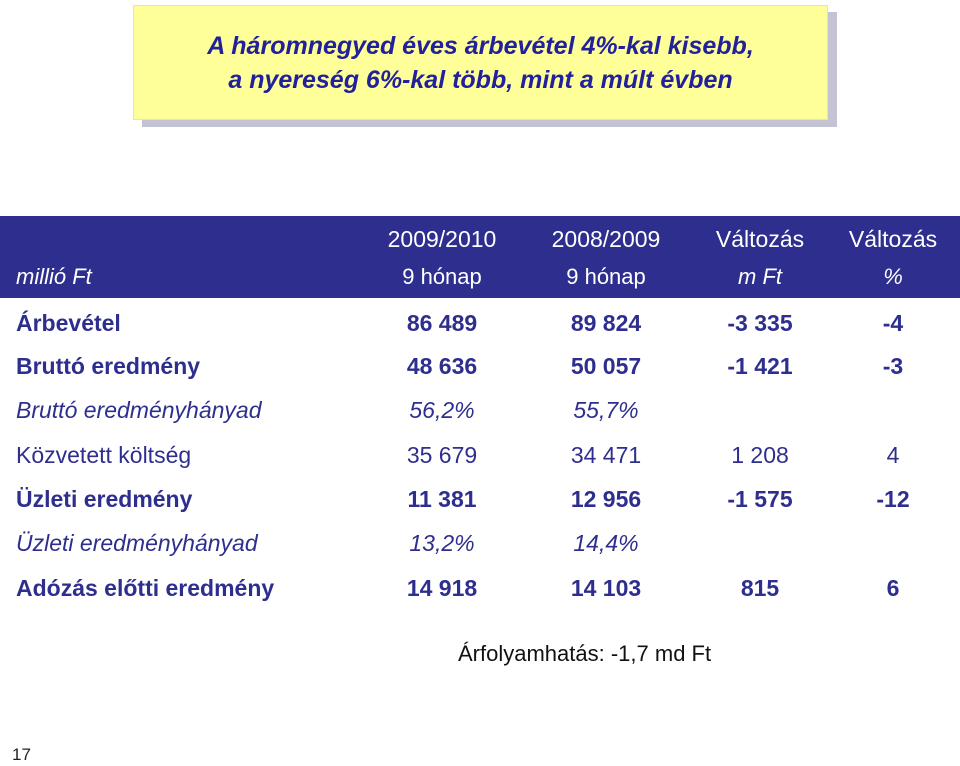 The width and height of the screenshot is (960, 766). Describe the element at coordinates (760, 499) in the screenshot. I see `cell-value: -1 575` at that location.